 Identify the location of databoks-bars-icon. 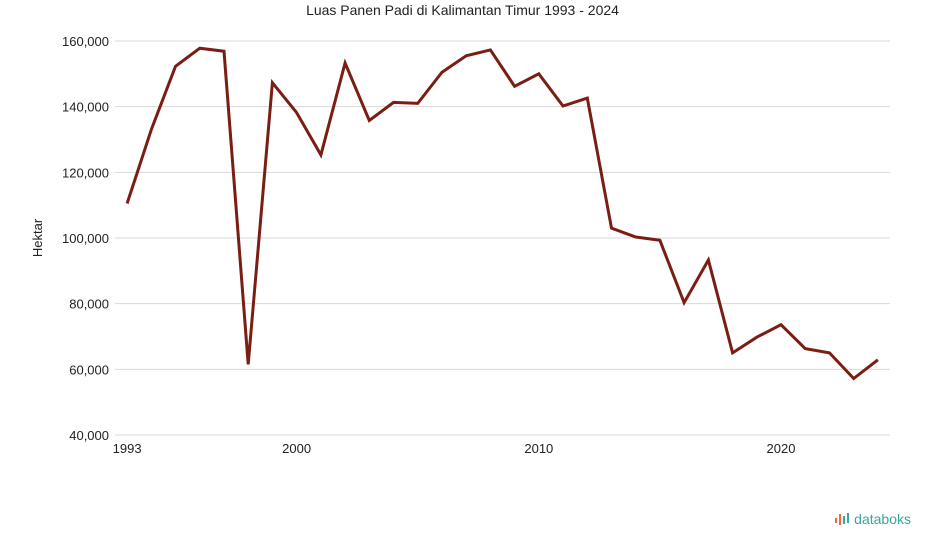
(842, 519).